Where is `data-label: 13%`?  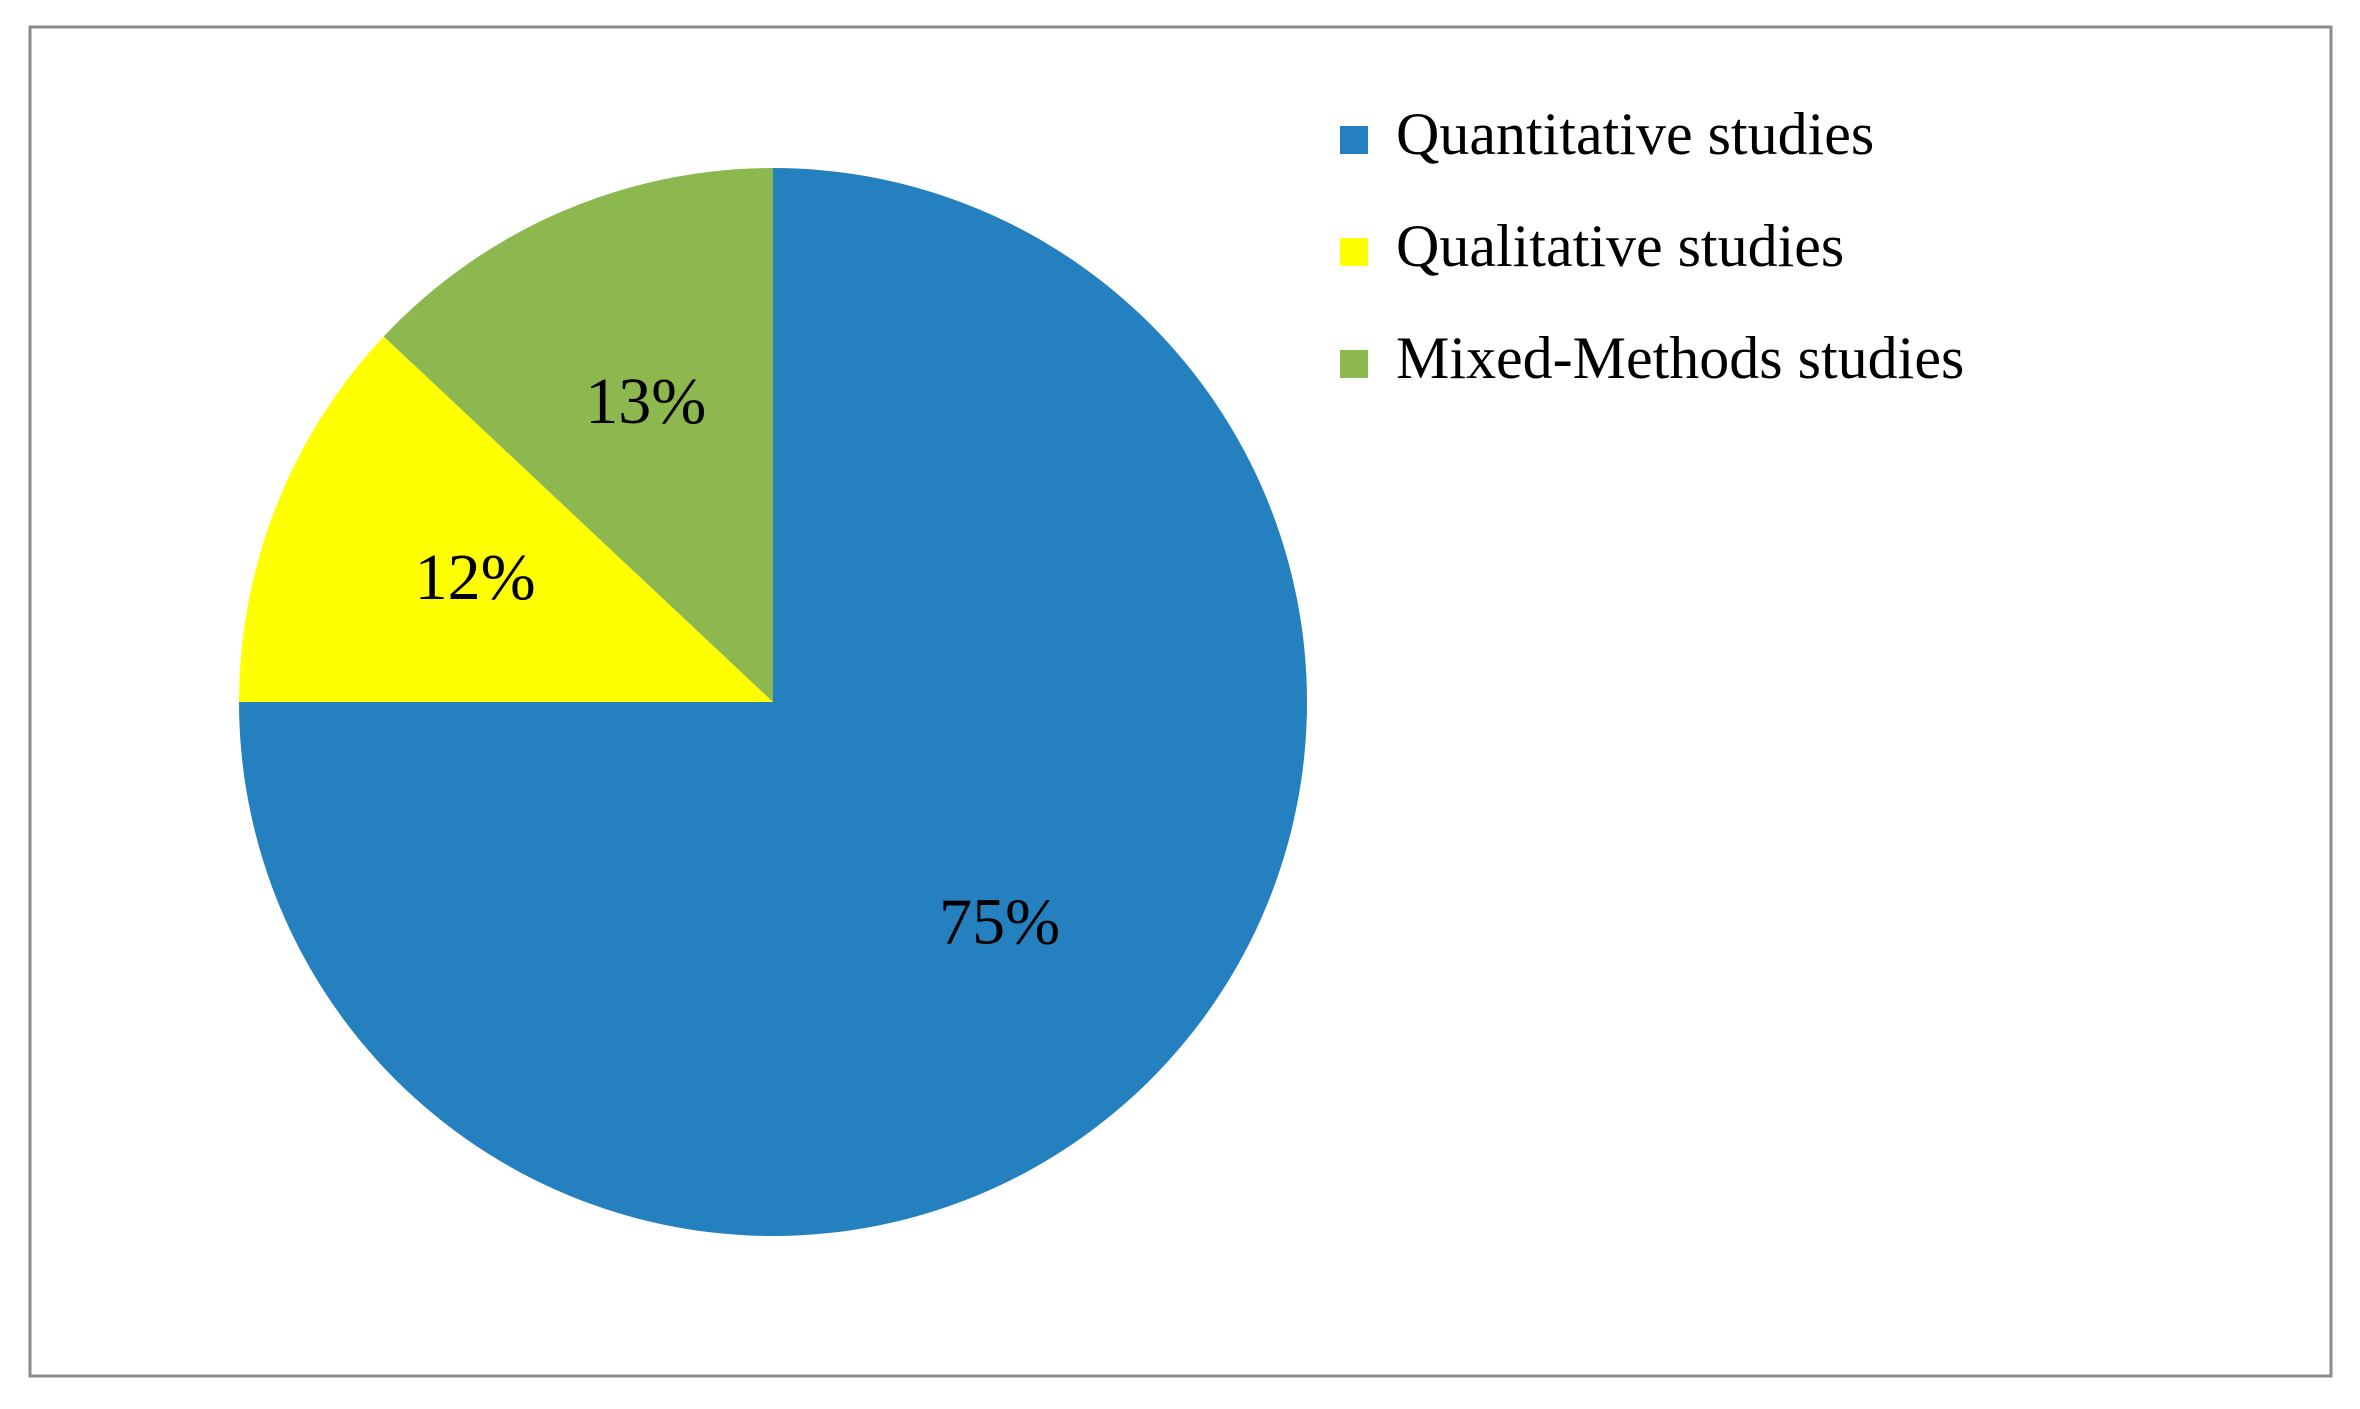
data-label: 13% is located at coordinates (645, 401).